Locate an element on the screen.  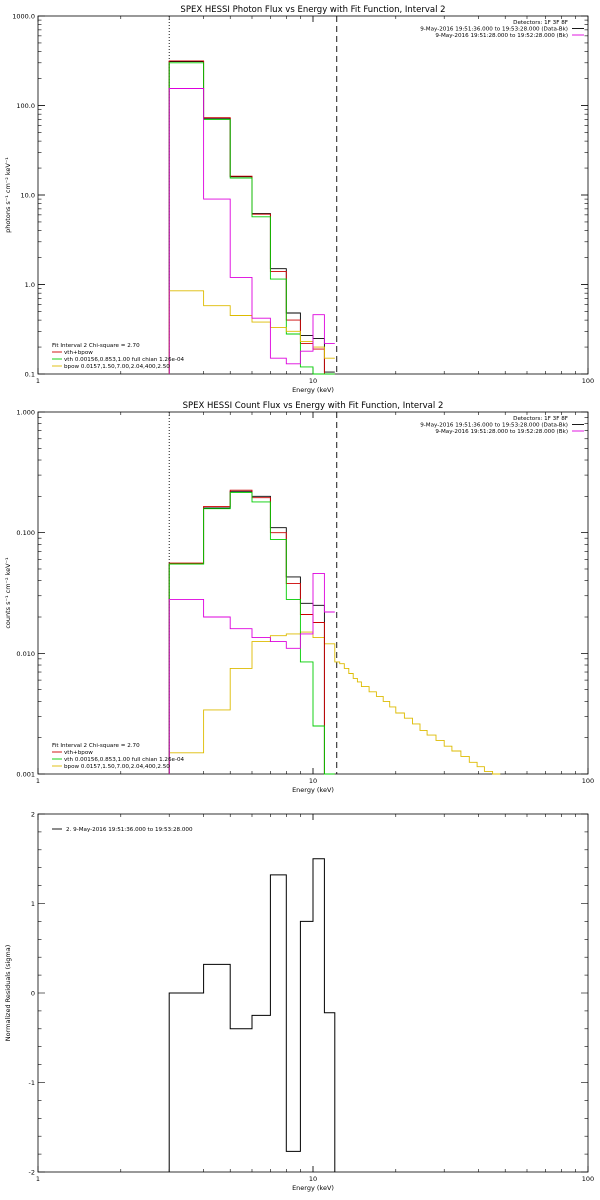
y-axis-label: photons s⁻¹ cm⁻² keV⁻¹ is located at coordinates (8, 195).